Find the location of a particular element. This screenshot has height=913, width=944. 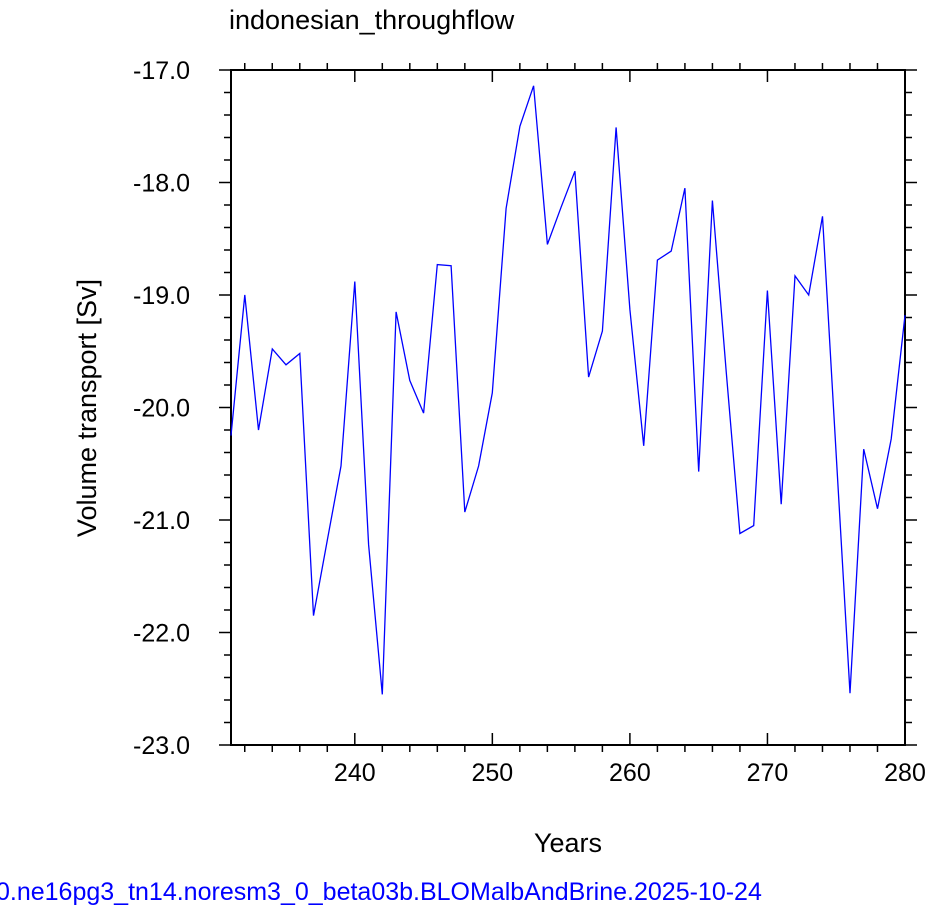

chart-title: indonesian_throughflow is located at coordinates (372, 20).